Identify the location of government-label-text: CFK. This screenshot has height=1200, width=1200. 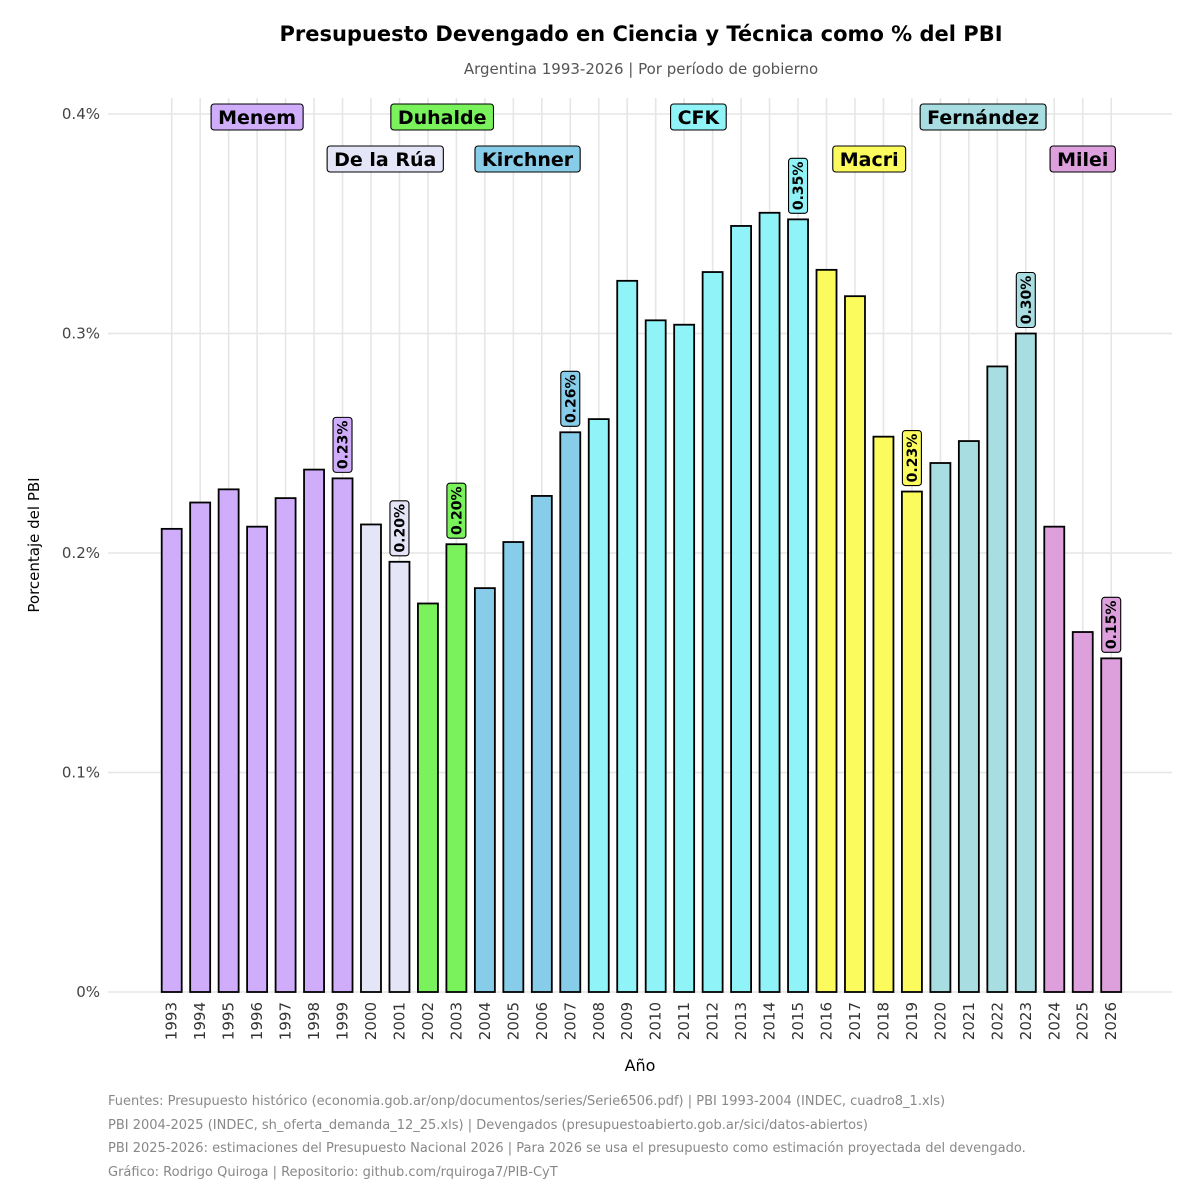
(699, 118).